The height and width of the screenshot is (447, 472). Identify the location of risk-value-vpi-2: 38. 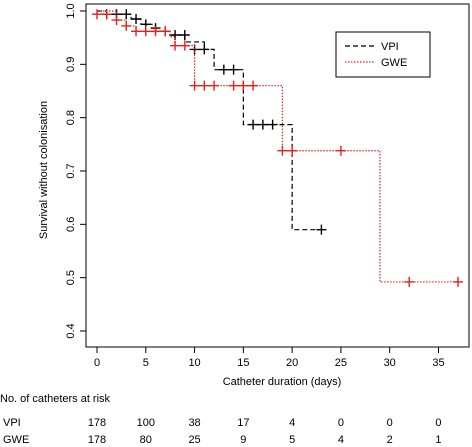
(194, 423).